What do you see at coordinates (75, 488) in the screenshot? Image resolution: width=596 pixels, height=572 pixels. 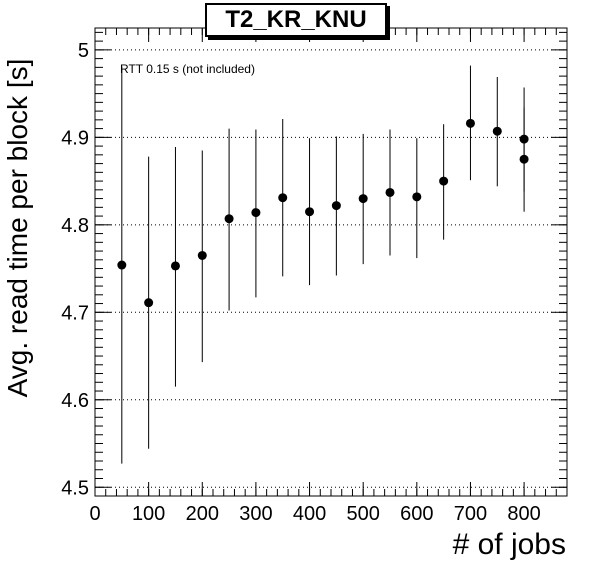 I see `y-tick-label: 4.5` at bounding box center [75, 488].